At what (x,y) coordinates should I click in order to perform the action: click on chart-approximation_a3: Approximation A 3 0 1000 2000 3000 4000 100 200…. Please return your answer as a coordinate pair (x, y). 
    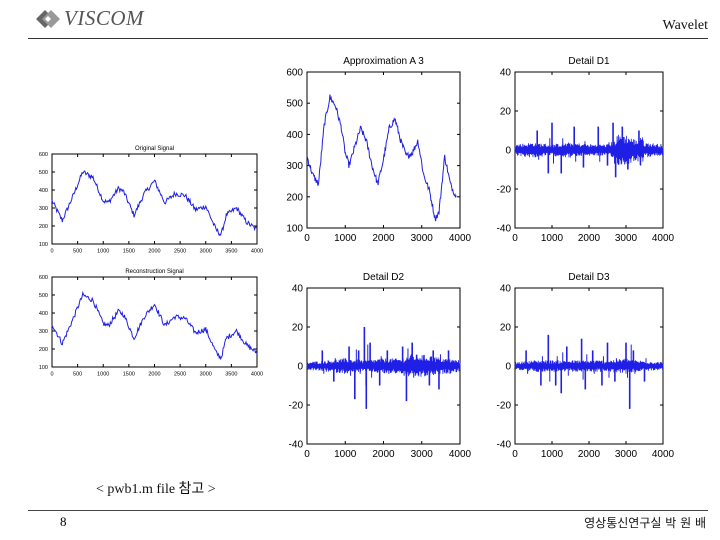
    Looking at the image, I should click on (378, 150).